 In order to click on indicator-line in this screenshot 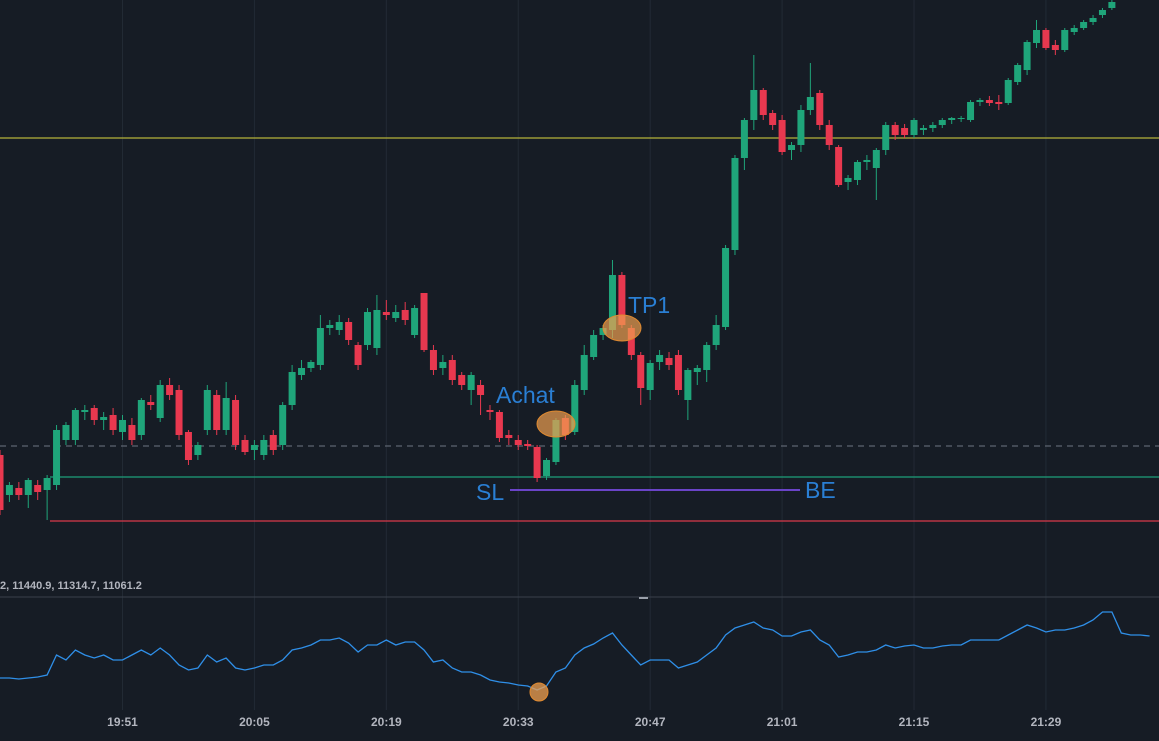, I will do `click(575, 651)`.